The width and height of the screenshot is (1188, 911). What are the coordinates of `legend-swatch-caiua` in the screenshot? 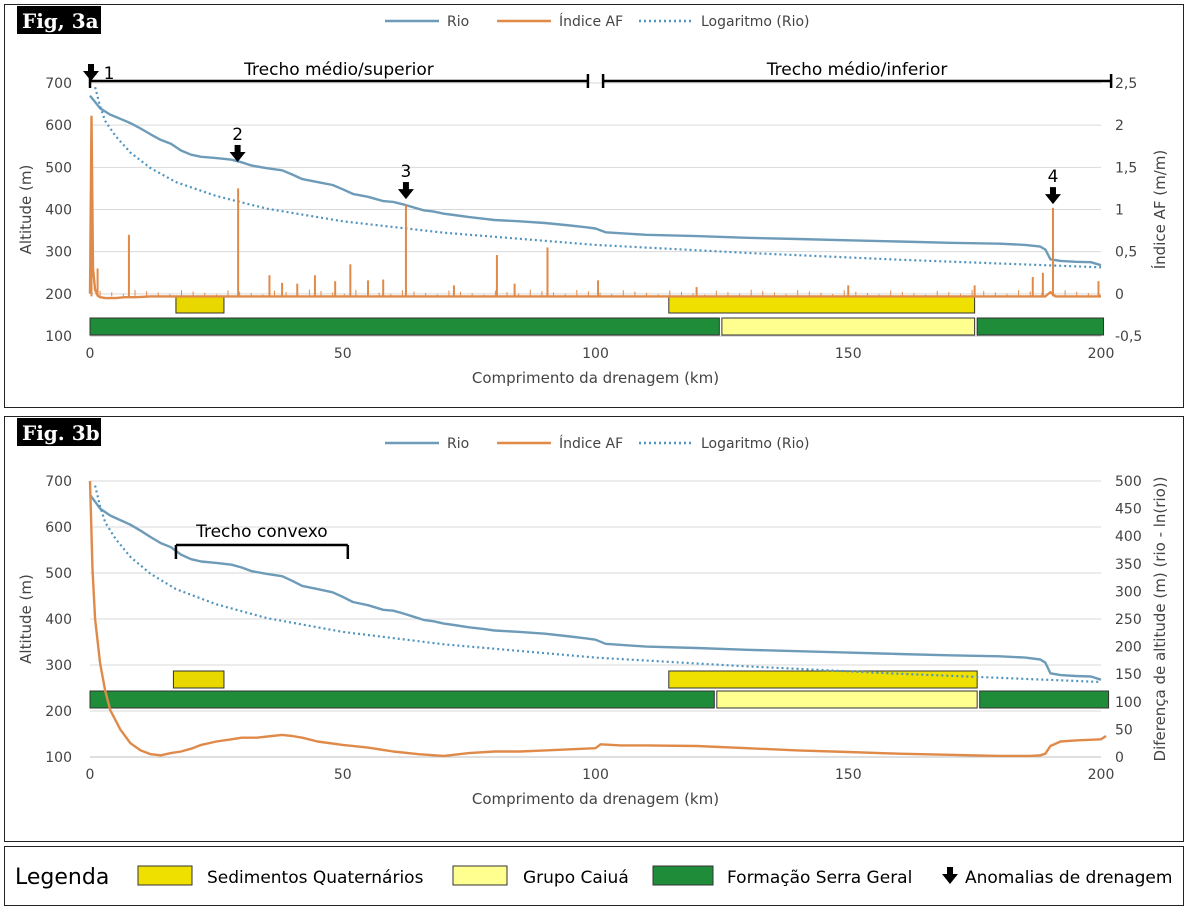 It's located at (480, 875).